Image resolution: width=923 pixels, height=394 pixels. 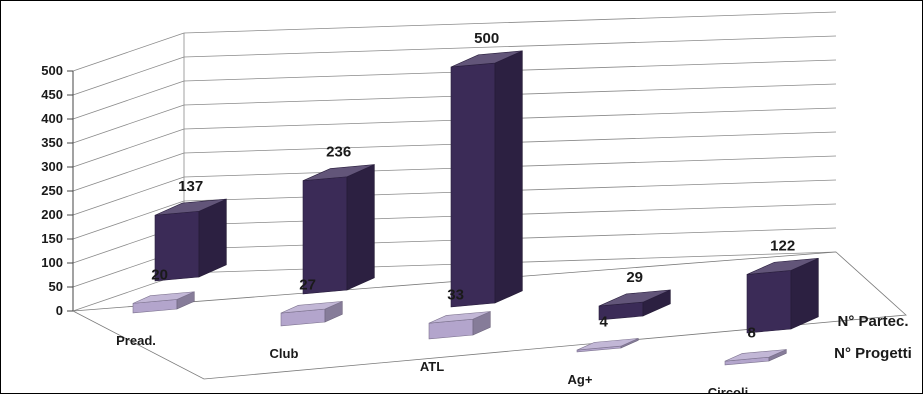 What do you see at coordinates (360, 227) in the screenshot?
I see `bar-n-partec-club-side` at bounding box center [360, 227].